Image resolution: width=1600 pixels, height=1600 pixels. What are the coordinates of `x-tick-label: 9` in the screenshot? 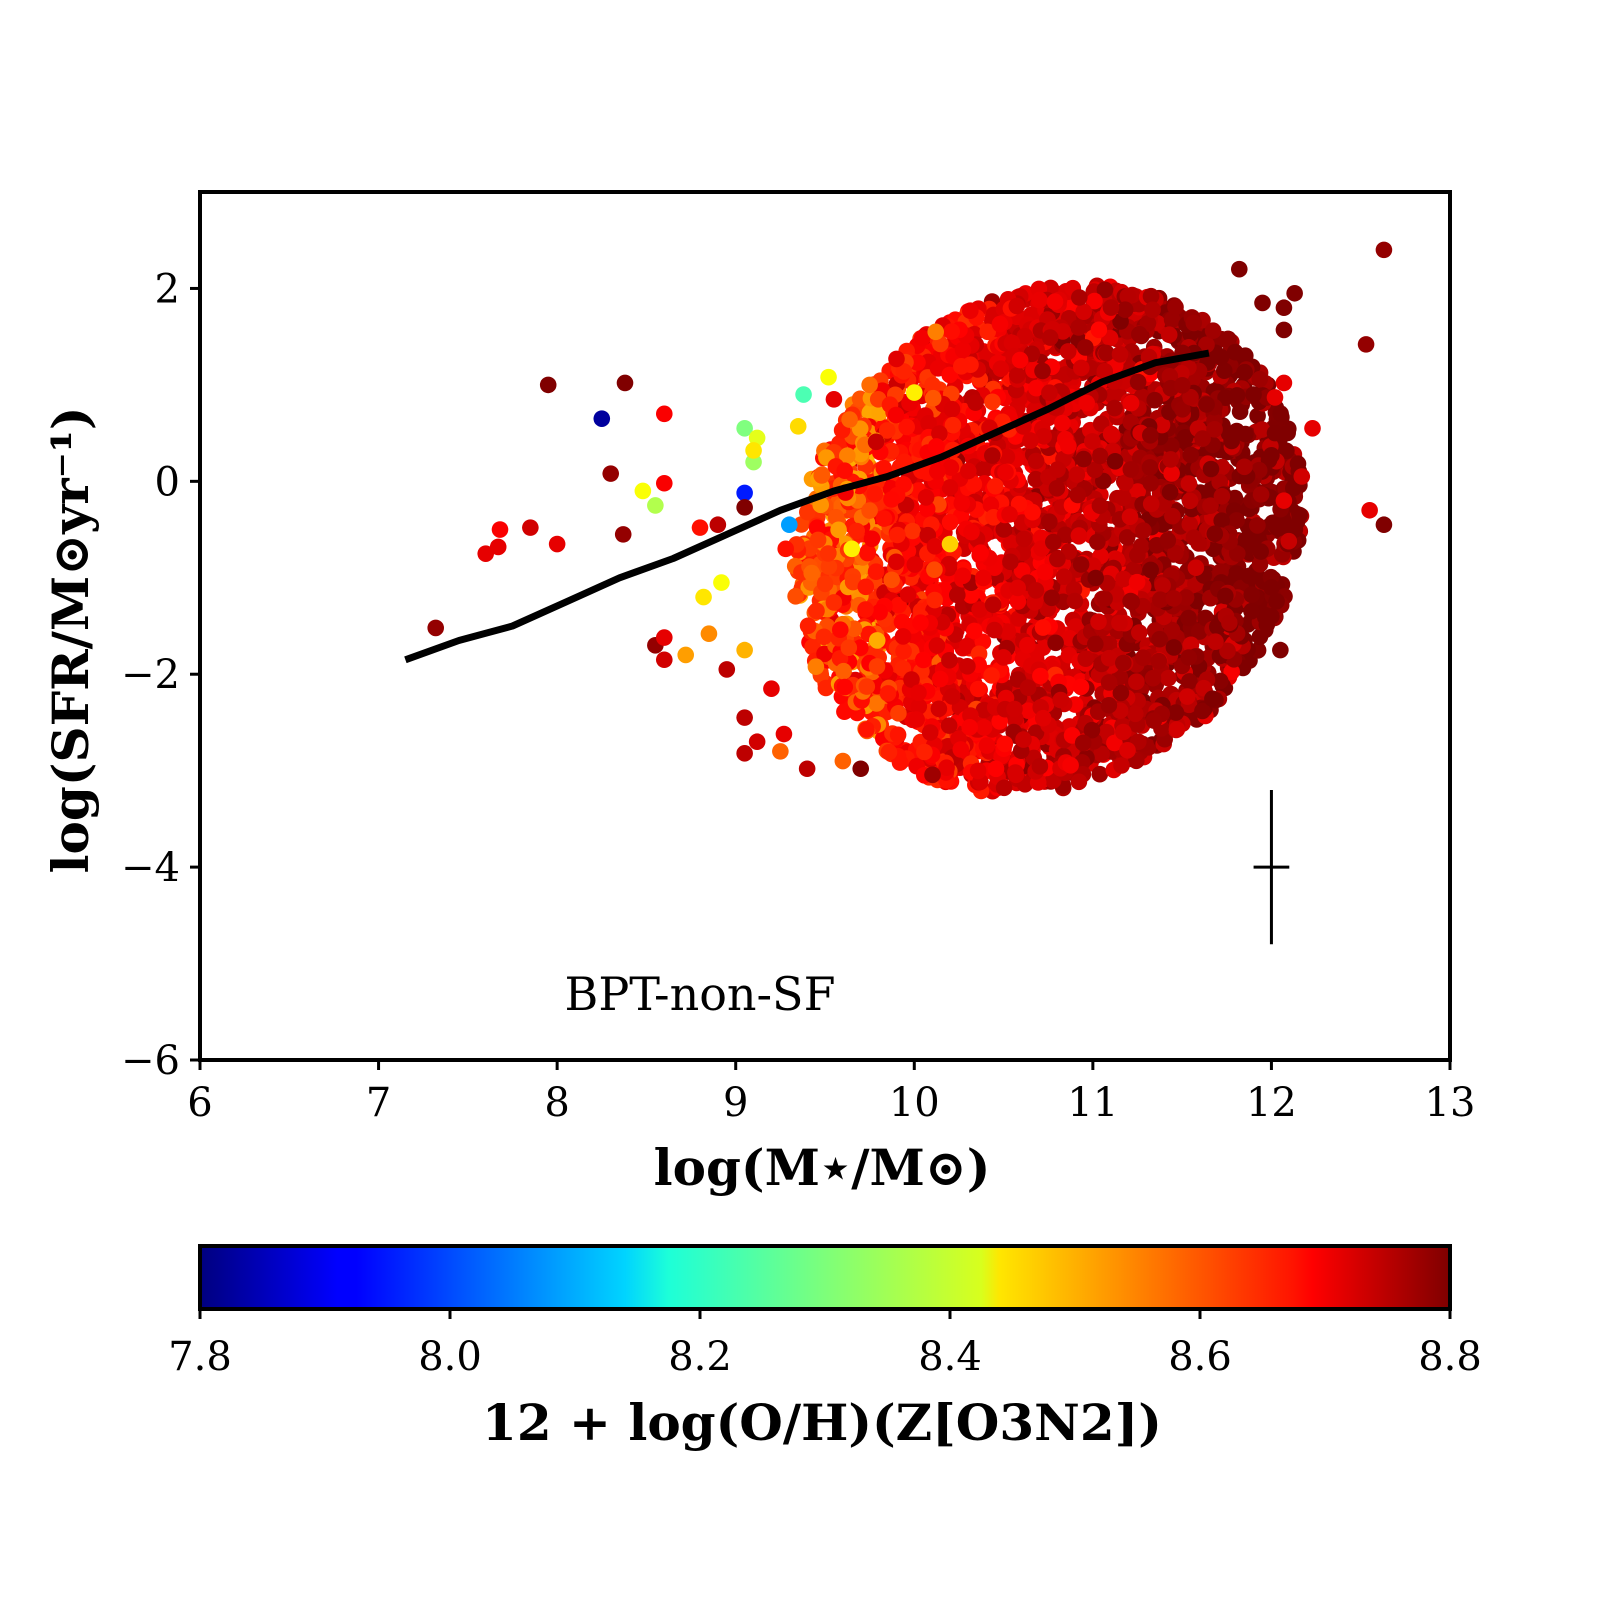 It's located at (735, 1103).